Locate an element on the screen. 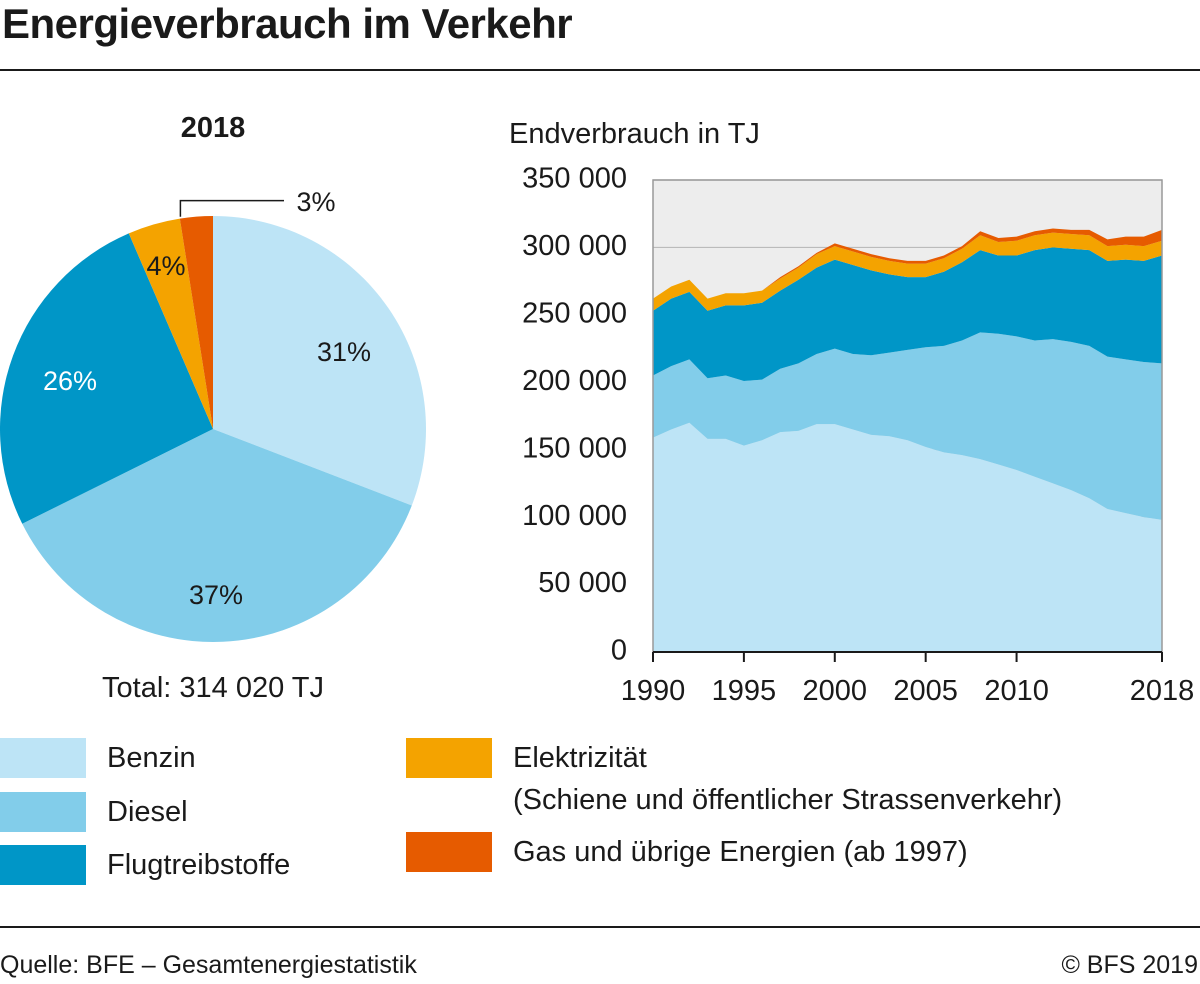 This screenshot has width=1200, height=984. legend-label-gas: Gas und übrige Energien (ab 1997) is located at coordinates (740, 852).